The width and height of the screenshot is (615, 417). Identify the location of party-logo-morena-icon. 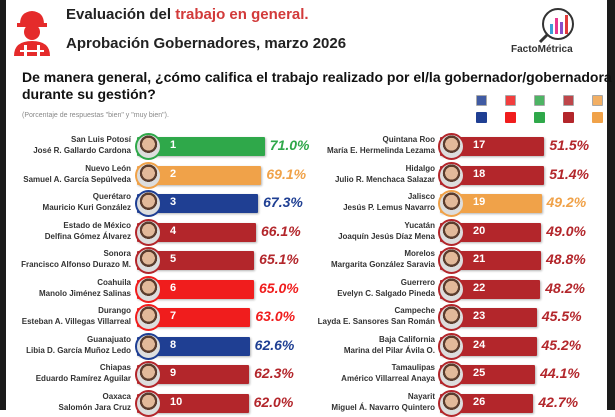
(568, 100).